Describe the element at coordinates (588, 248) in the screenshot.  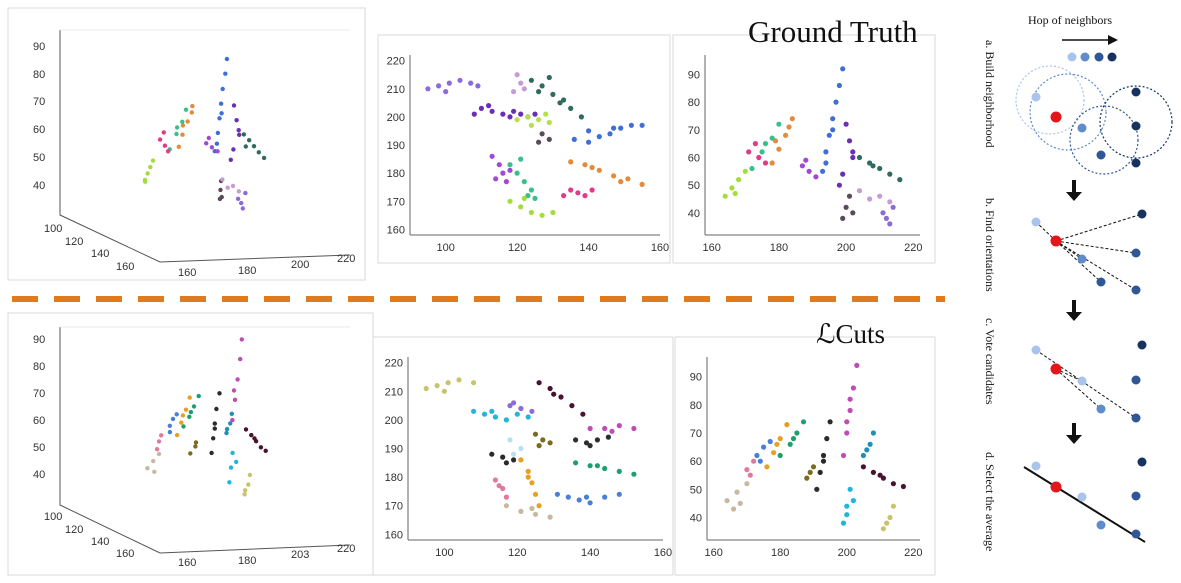
I see `x-tick-label: 140` at that location.